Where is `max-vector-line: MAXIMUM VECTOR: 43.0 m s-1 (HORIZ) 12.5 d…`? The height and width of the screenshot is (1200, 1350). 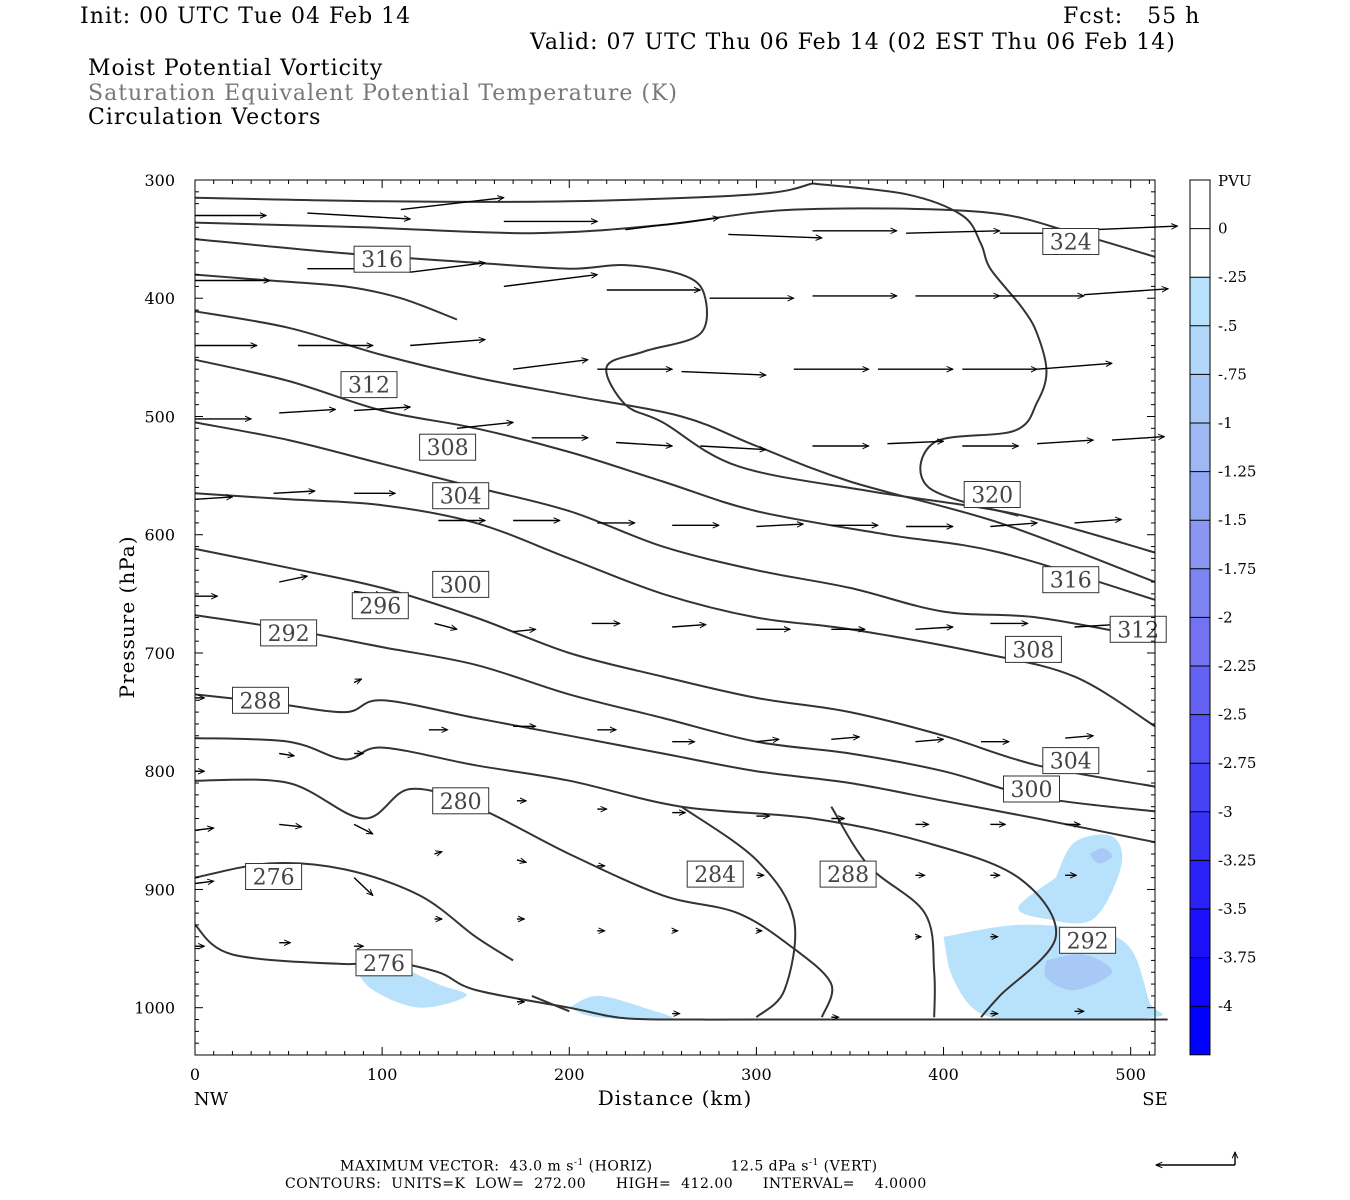 max-vector-line: MAXIMUM VECTOR: 43.0 m s-1 (HORIZ) 12.5 d… is located at coordinates (609, 1166).